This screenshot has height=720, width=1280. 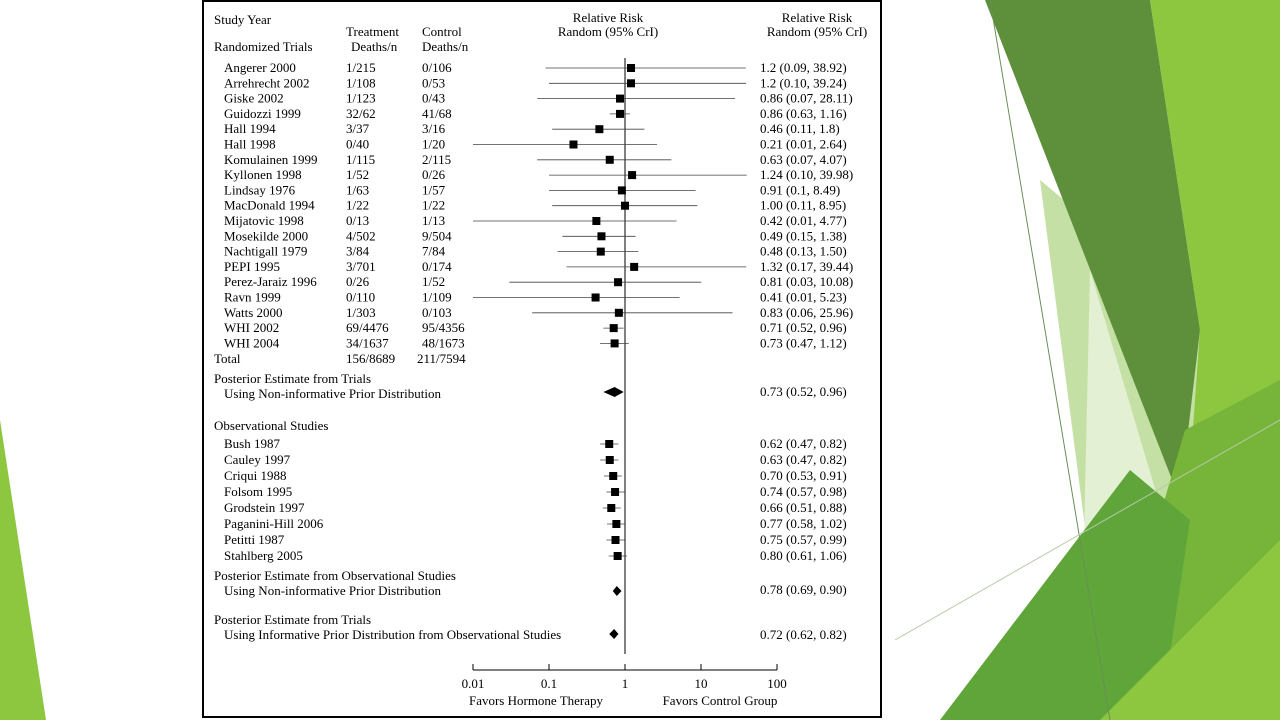 What do you see at coordinates (361, 312) in the screenshot?
I see `trial-treatment: 1/303` at bounding box center [361, 312].